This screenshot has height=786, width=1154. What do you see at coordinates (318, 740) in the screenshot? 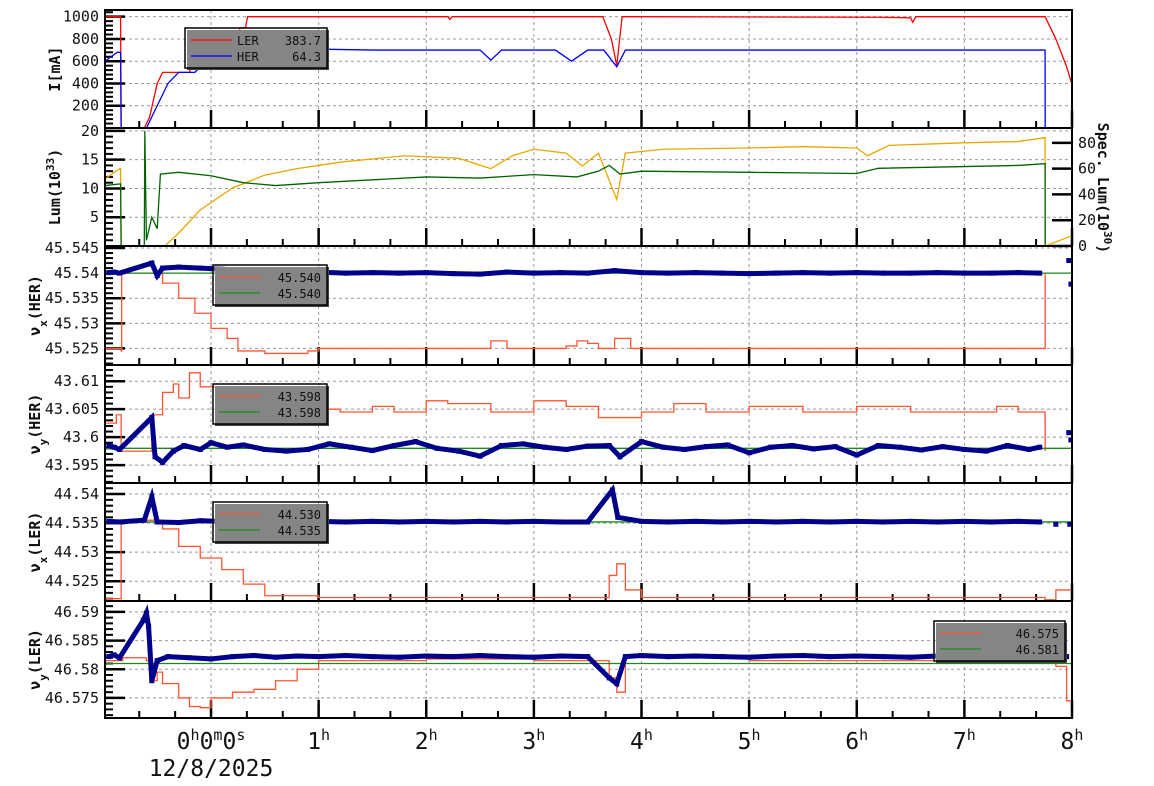
I see `x-tick-label: 1h` at bounding box center [318, 740].